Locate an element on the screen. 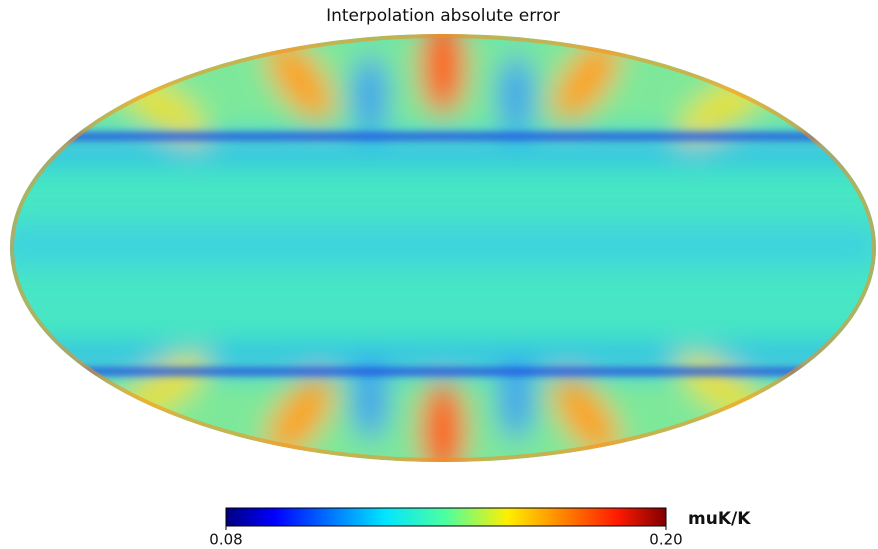 The height and width of the screenshot is (549, 878). colorbar-unit: muK/K is located at coordinates (719, 519).